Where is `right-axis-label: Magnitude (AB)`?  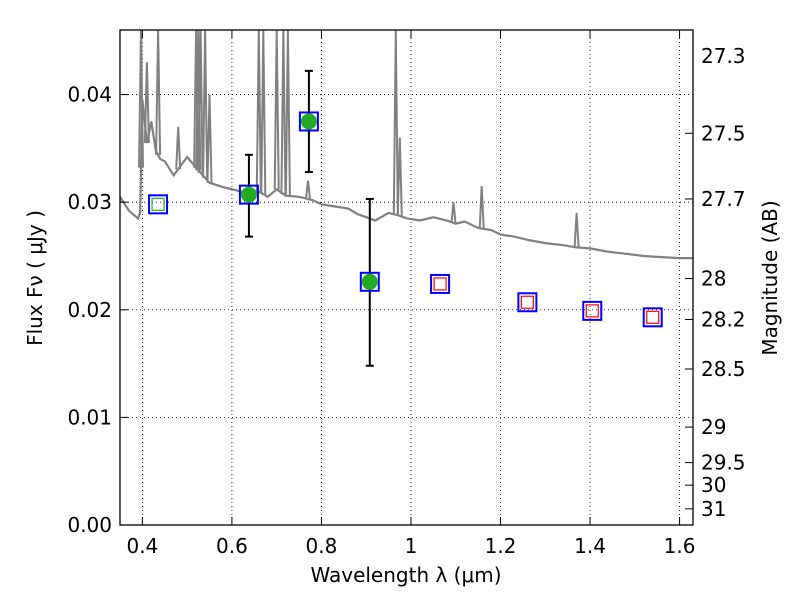
right-axis-label: Magnitude (AB) is located at coordinates (770, 277).